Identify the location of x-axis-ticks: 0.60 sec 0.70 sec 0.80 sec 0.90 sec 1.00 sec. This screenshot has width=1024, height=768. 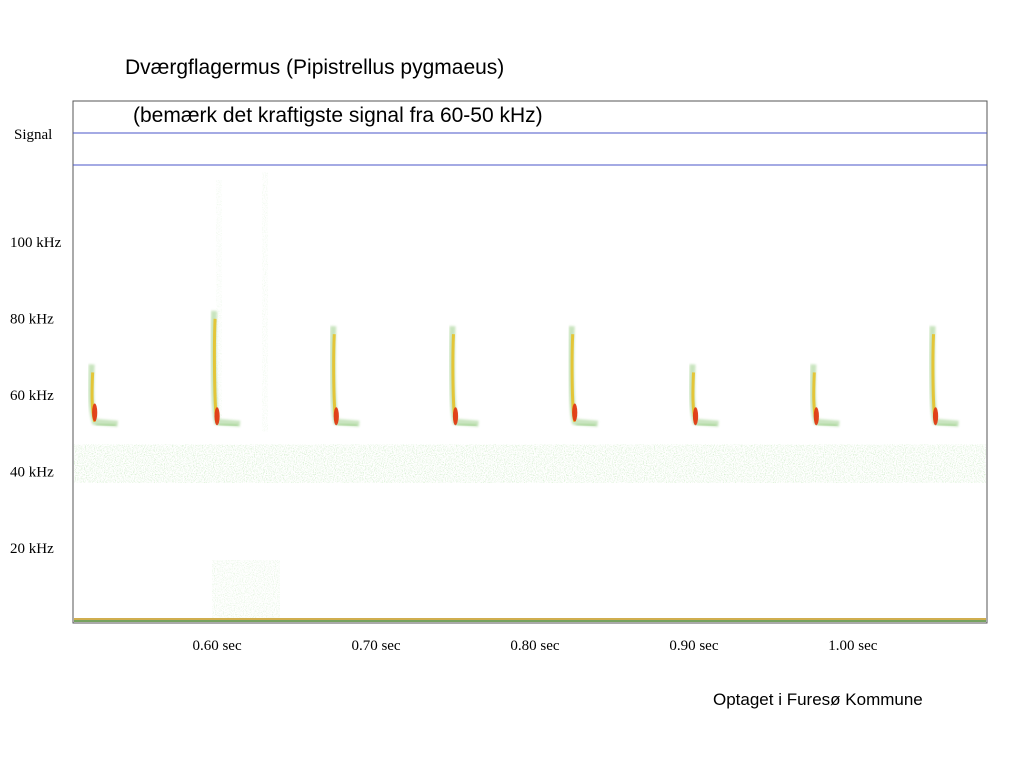
(534, 646).